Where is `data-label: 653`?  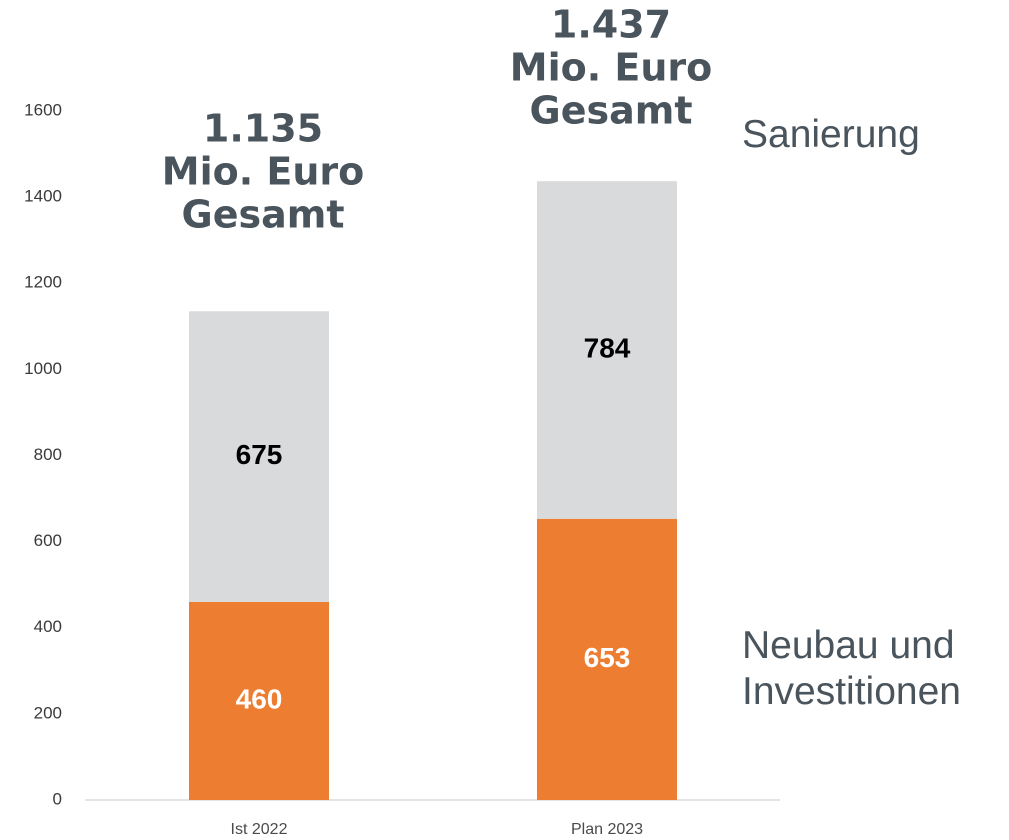
data-label: 653 is located at coordinates (607, 657).